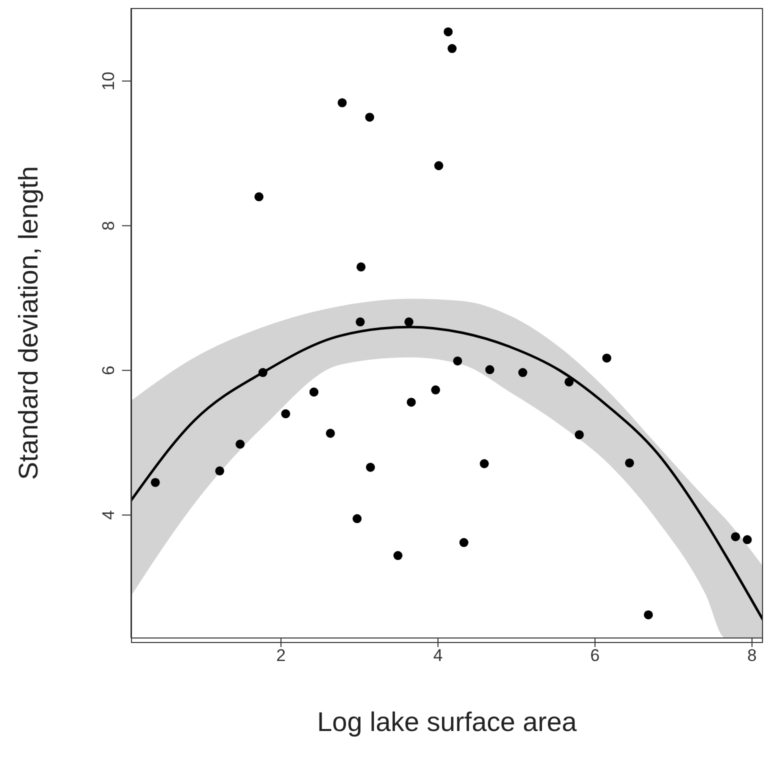 The height and width of the screenshot is (761, 764). Describe the element at coordinates (108, 515) in the screenshot. I see `y-tick-label: 4` at that location.